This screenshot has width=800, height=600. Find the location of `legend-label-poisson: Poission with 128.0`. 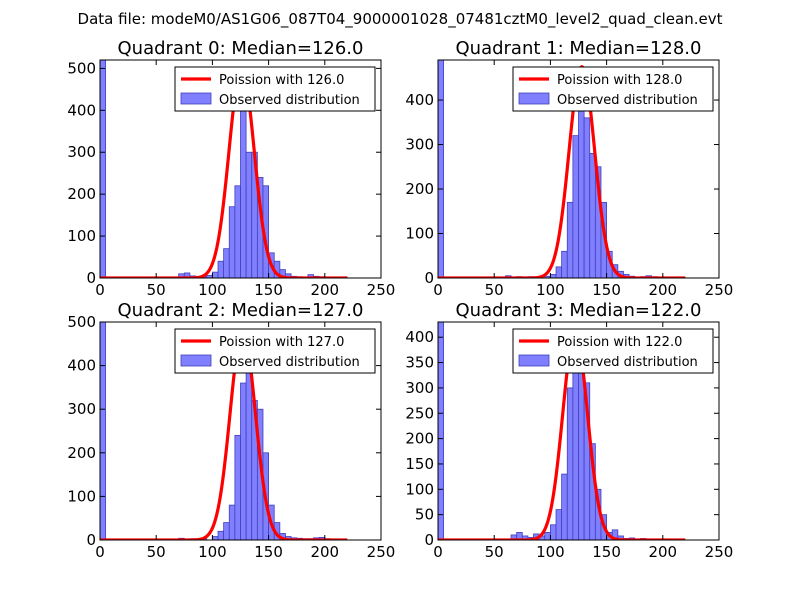

legend-label-poisson: Poission with 128.0 is located at coordinates (619, 80).